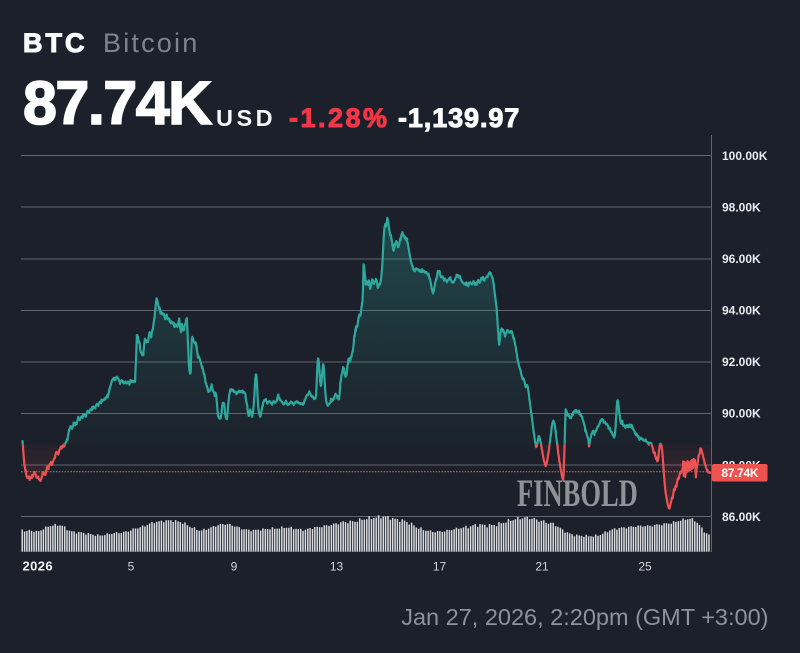 The width and height of the screenshot is (800, 653). What do you see at coordinates (38, 566) in the screenshot?
I see `svg-text: 2026` at bounding box center [38, 566].